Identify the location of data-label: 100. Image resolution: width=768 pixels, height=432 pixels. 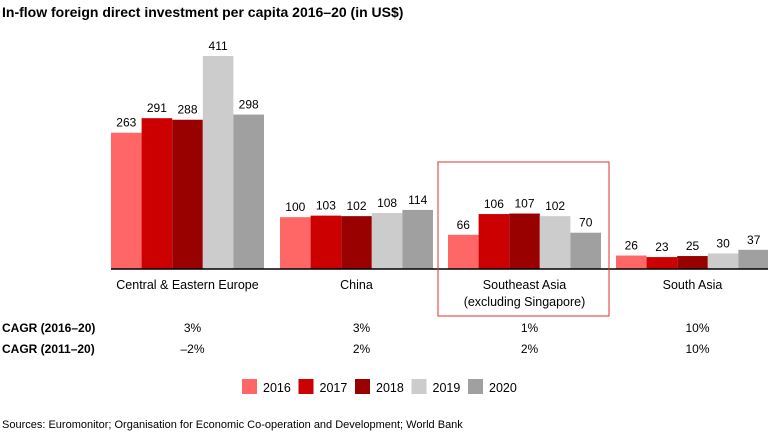
(295, 207).